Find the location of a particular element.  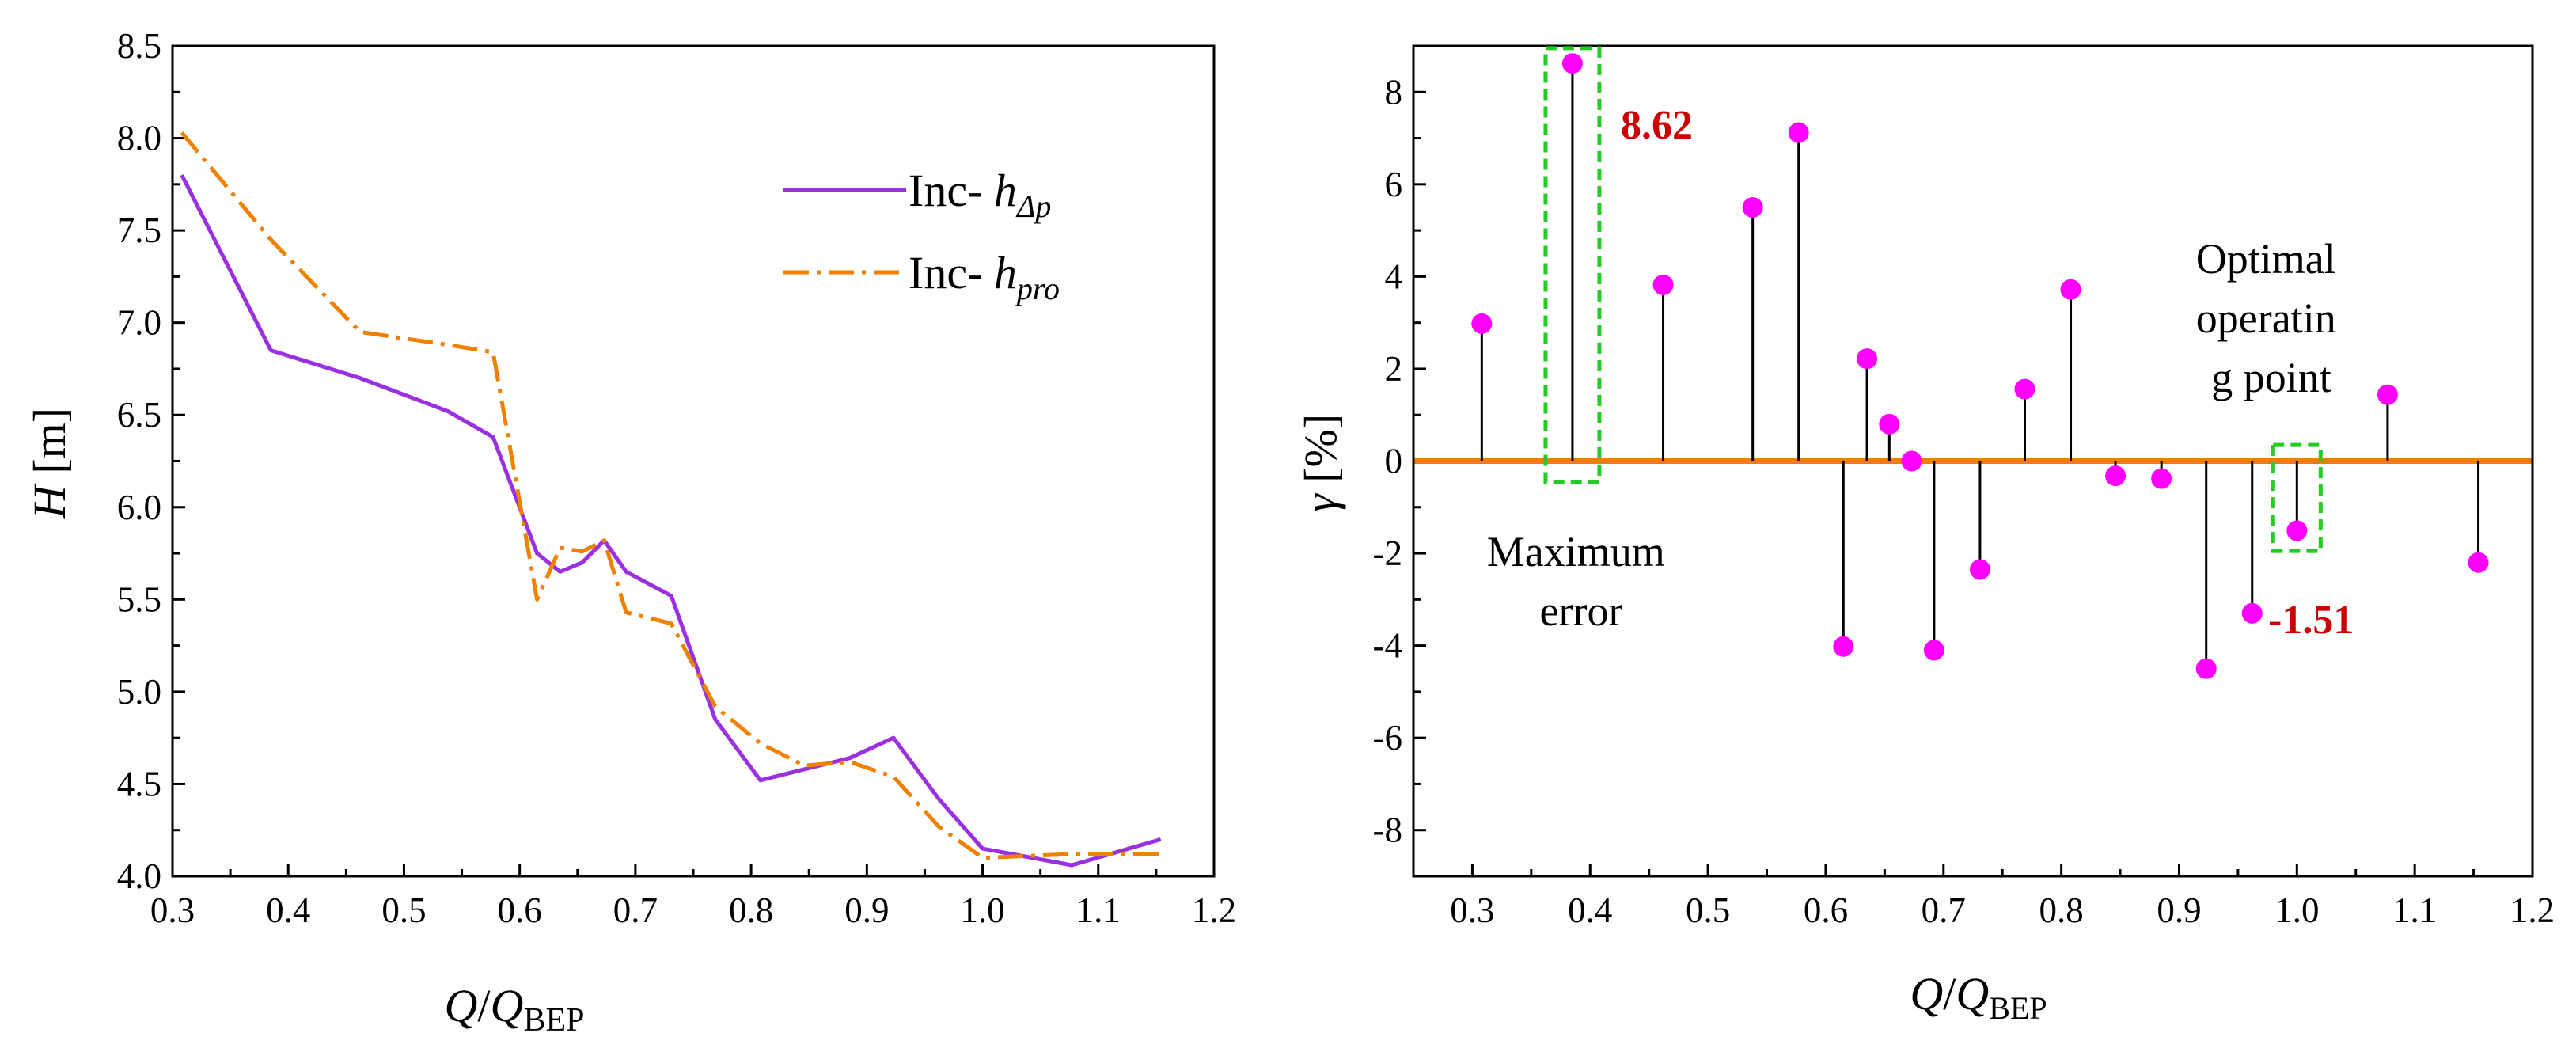

y-tick-label: 5.0 is located at coordinates (139, 692).